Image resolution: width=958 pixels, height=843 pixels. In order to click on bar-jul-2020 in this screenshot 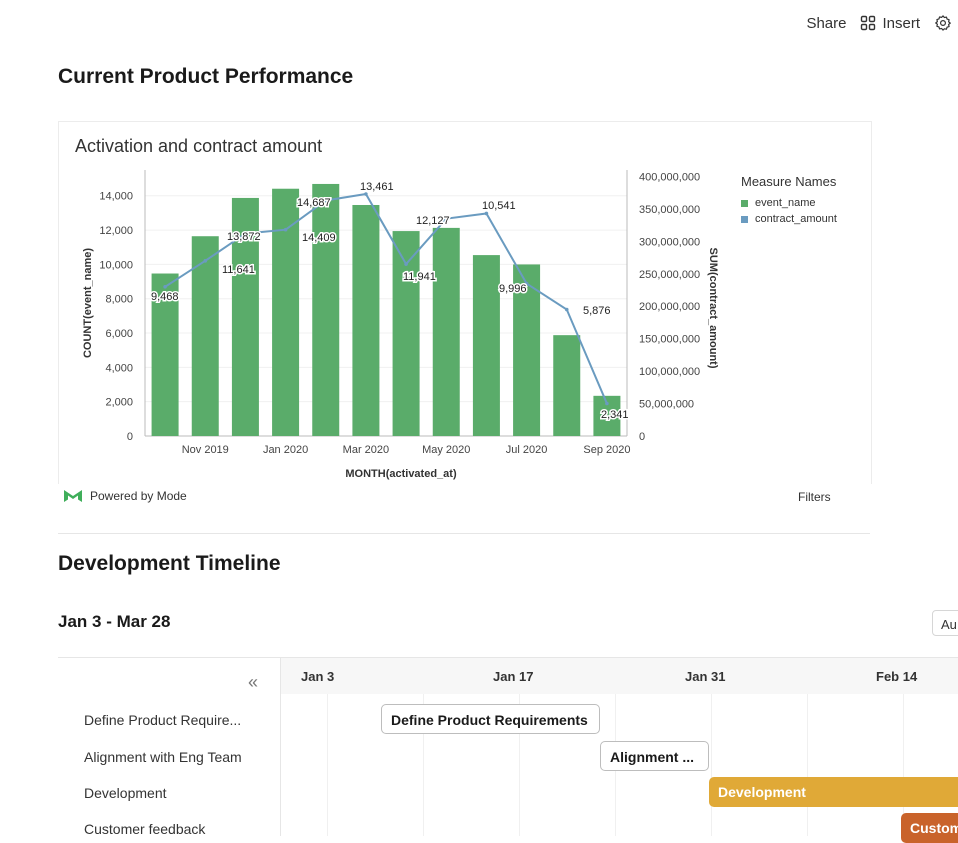, I will do `click(527, 350)`.